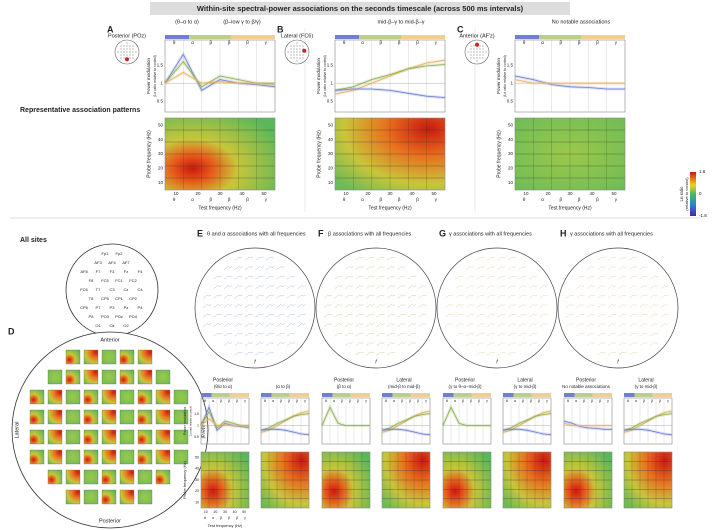 The width and height of the screenshot is (720, 530). I want to click on electrode-label: FC1, so click(119, 280).